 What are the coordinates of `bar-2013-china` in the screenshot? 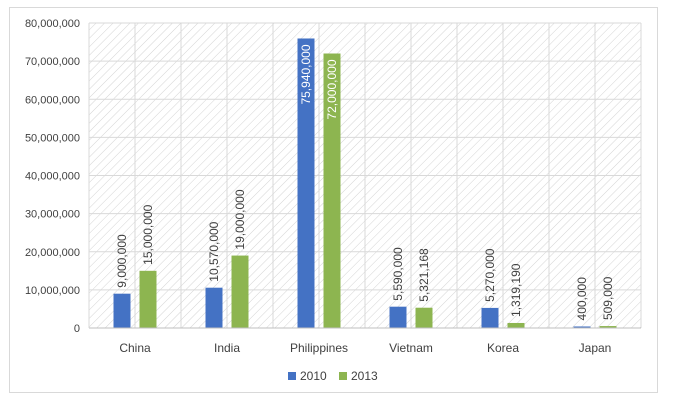 It's located at (148, 299).